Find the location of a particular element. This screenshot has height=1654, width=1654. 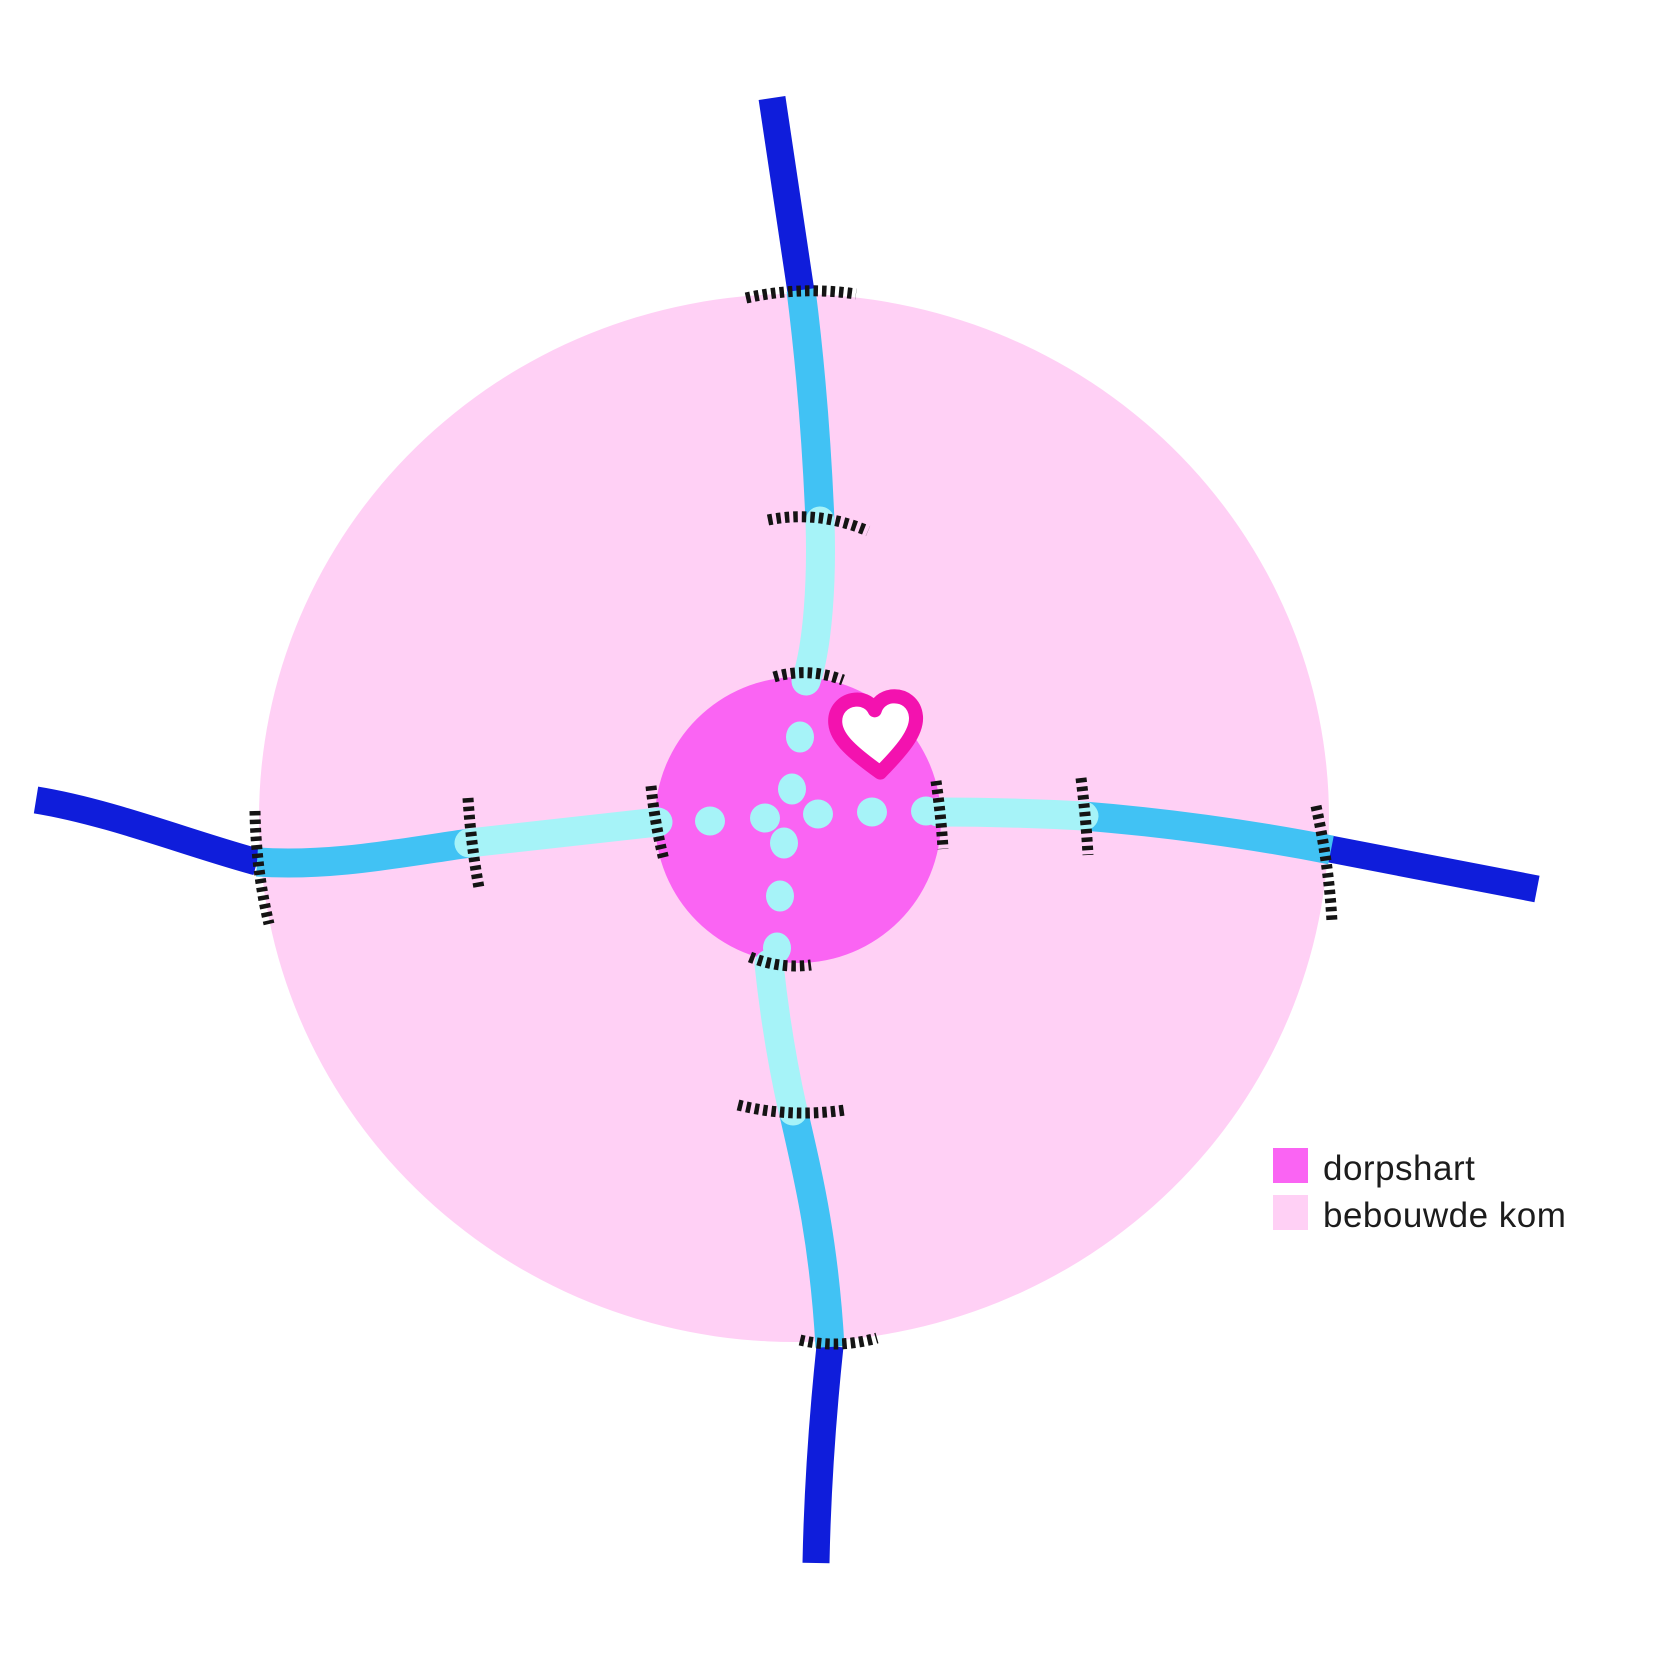

road-south-mid is located at coordinates (811, 1227).